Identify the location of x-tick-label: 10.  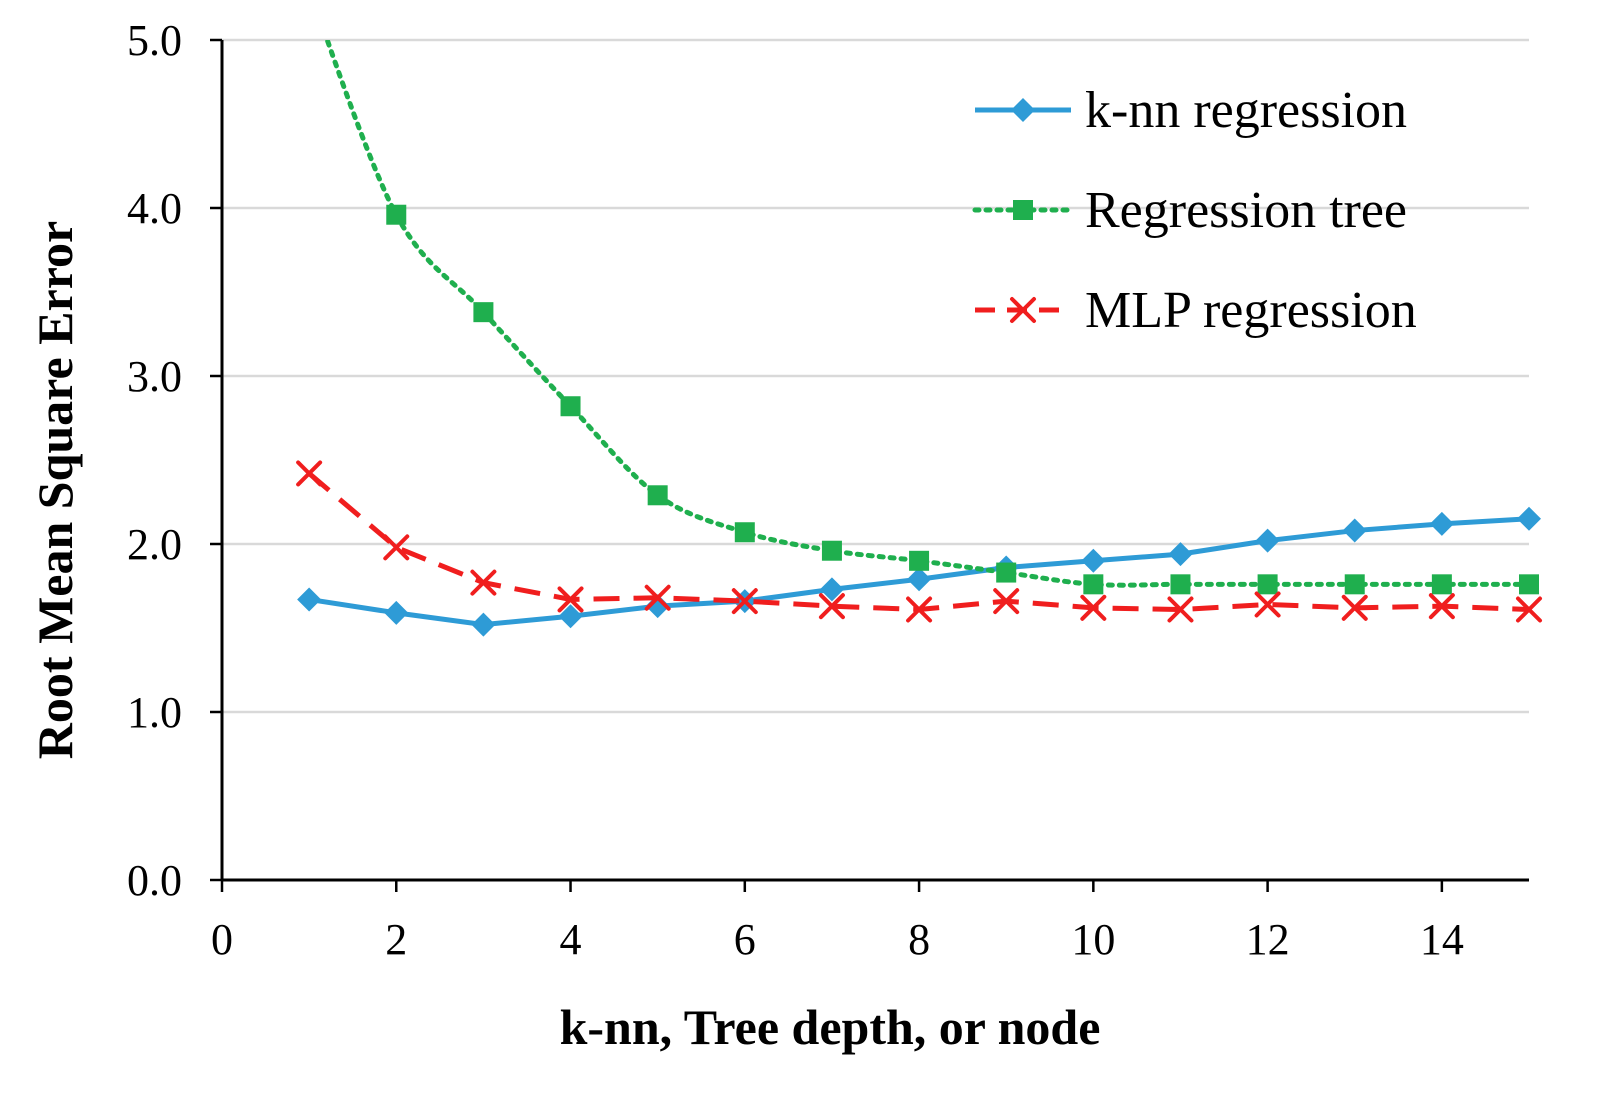
(1093, 939).